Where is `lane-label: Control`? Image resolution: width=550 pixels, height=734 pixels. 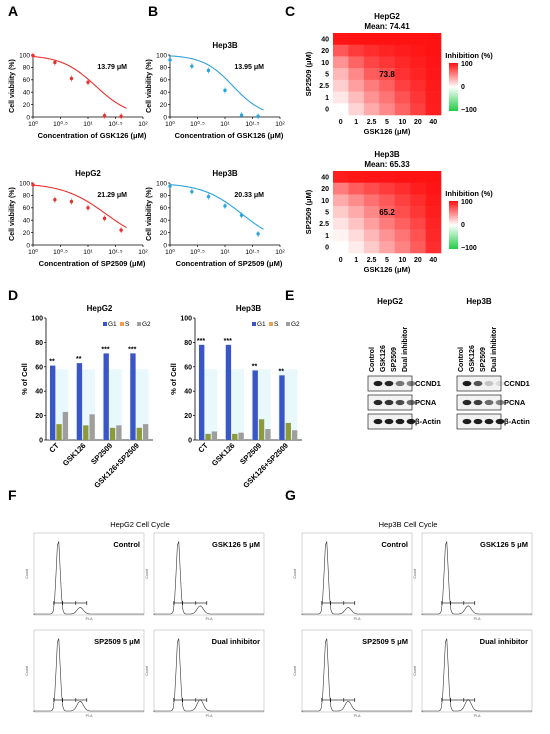 lane-label: Control is located at coordinates (372, 359).